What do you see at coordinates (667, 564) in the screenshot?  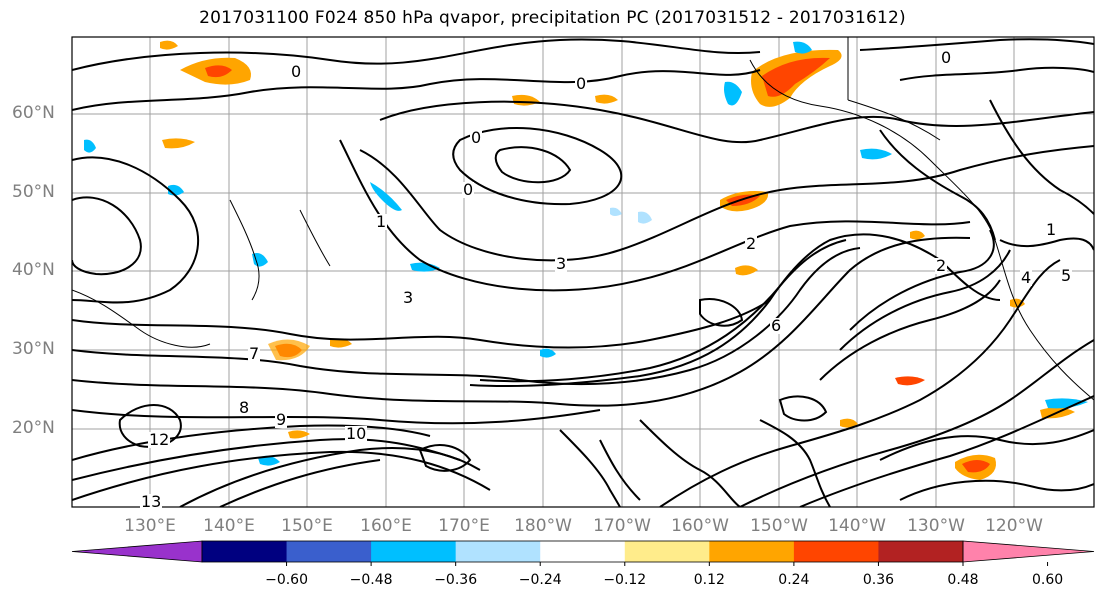 I see `colorbar-ticks` at bounding box center [667, 564].